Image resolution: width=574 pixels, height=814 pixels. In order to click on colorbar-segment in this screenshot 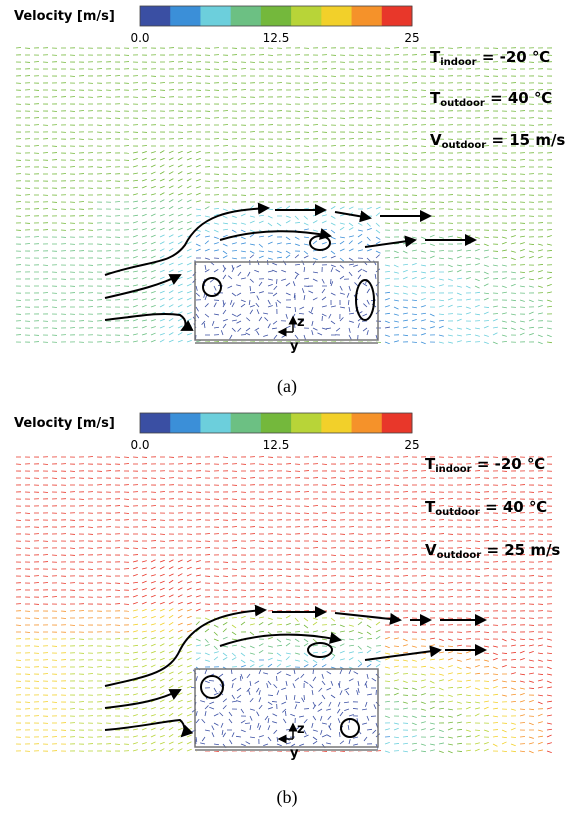, I will do `click(336, 16)`.